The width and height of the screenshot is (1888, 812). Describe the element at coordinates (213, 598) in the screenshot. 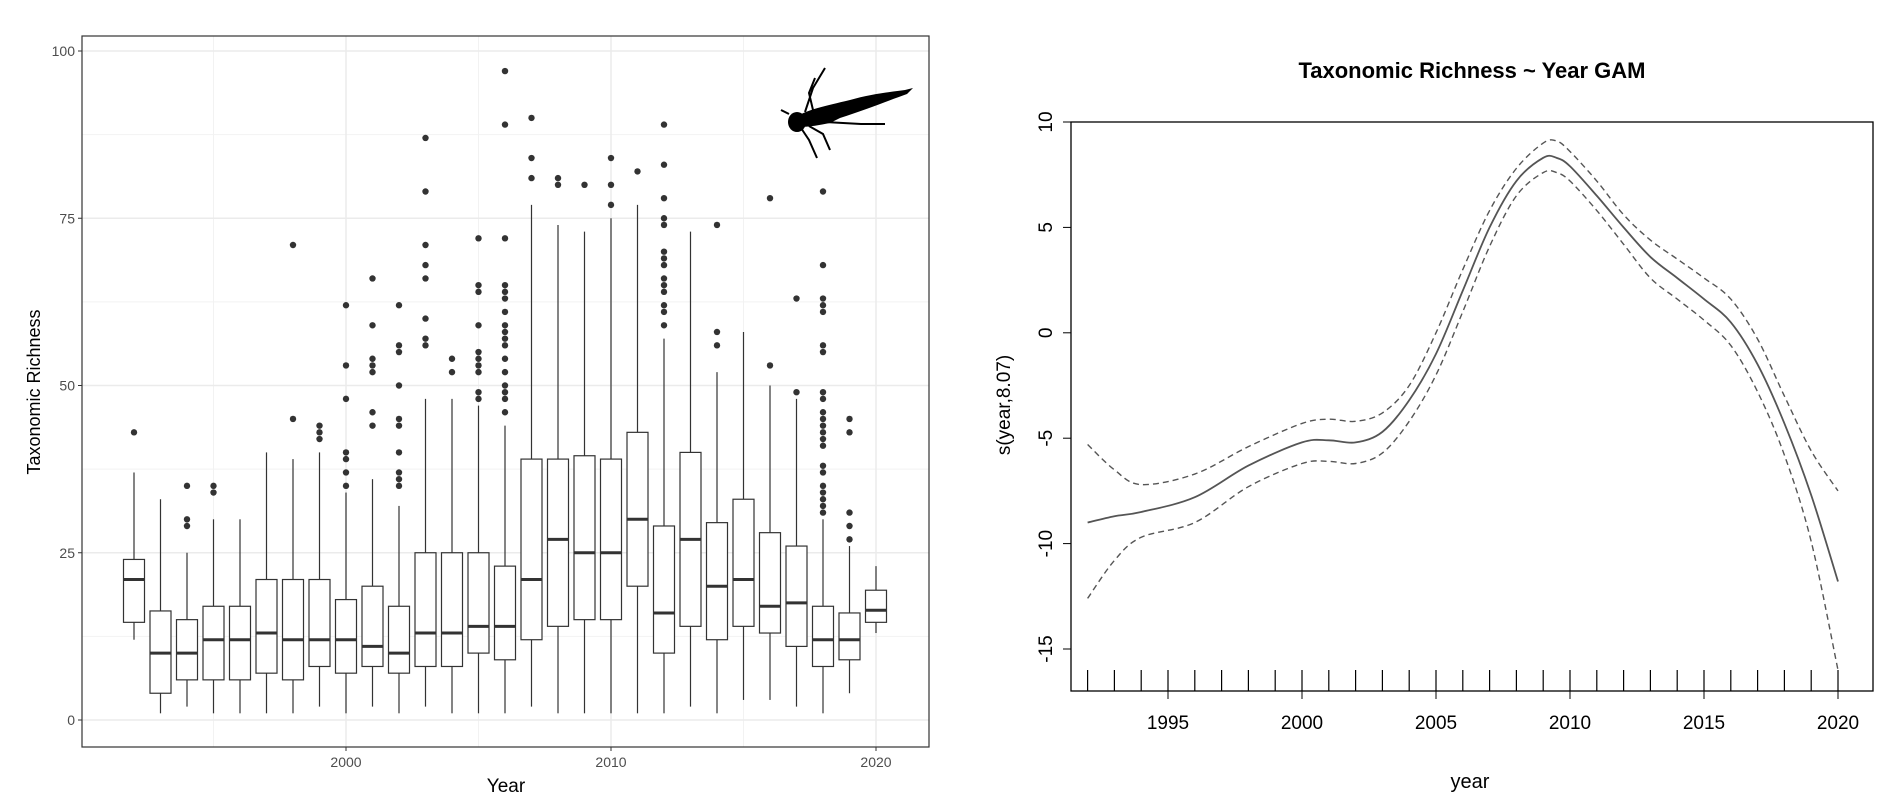

I see `box-1995` at that location.